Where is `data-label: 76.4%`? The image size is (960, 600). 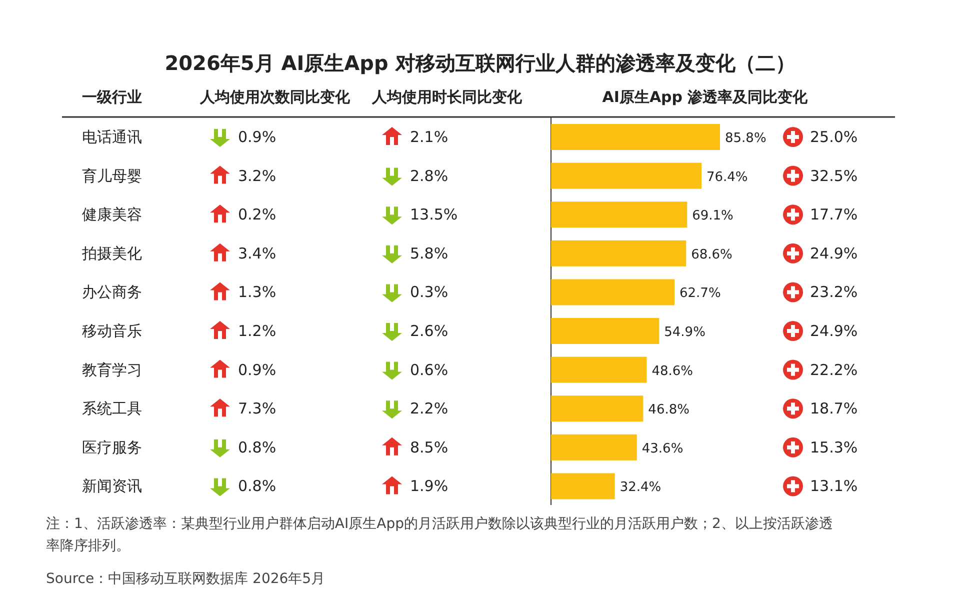 data-label: 76.4% is located at coordinates (727, 177).